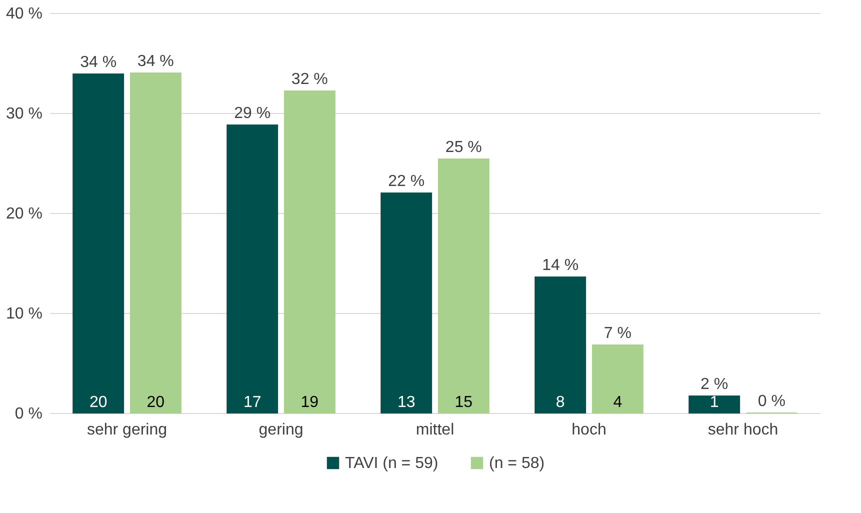 This screenshot has width=861, height=513. I want to click on data-label: 29 %, so click(252, 113).